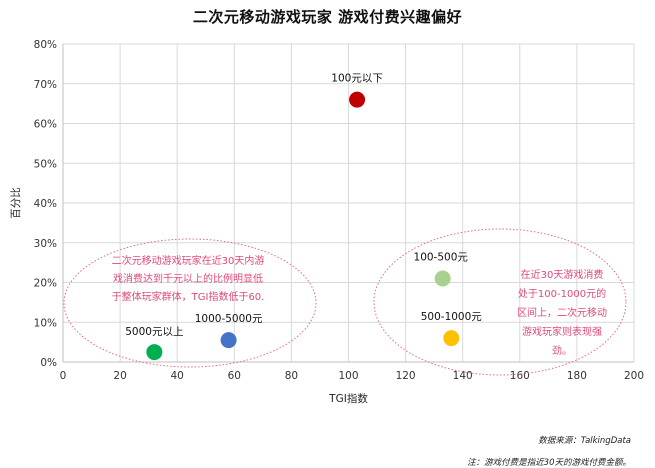 This screenshot has height=468, width=655. I want to click on x-tick-label: 40, so click(177, 376).